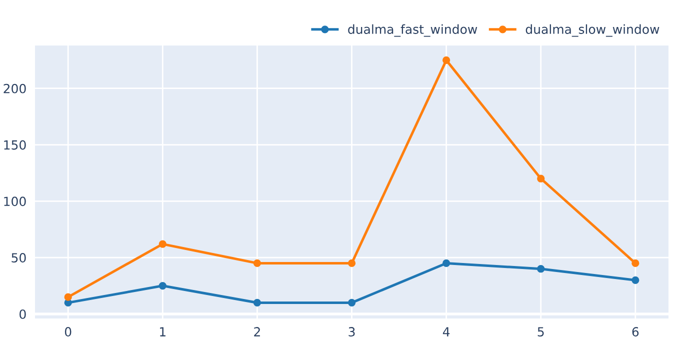 This screenshot has width=700, height=350. What do you see at coordinates (413, 30) in the screenshot?
I see `legend-label: dualma_fast_window` at bounding box center [413, 30].